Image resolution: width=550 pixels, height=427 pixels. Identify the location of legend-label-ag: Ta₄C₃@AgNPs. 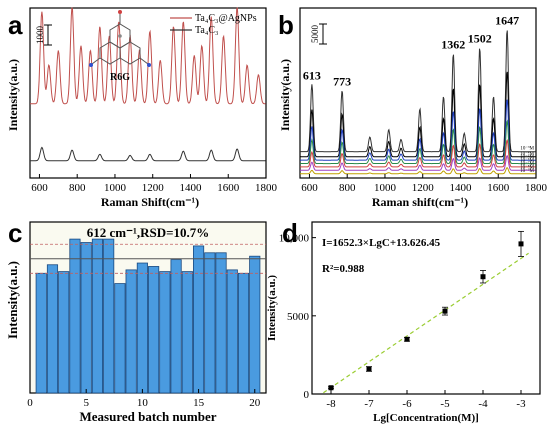
(226, 18).